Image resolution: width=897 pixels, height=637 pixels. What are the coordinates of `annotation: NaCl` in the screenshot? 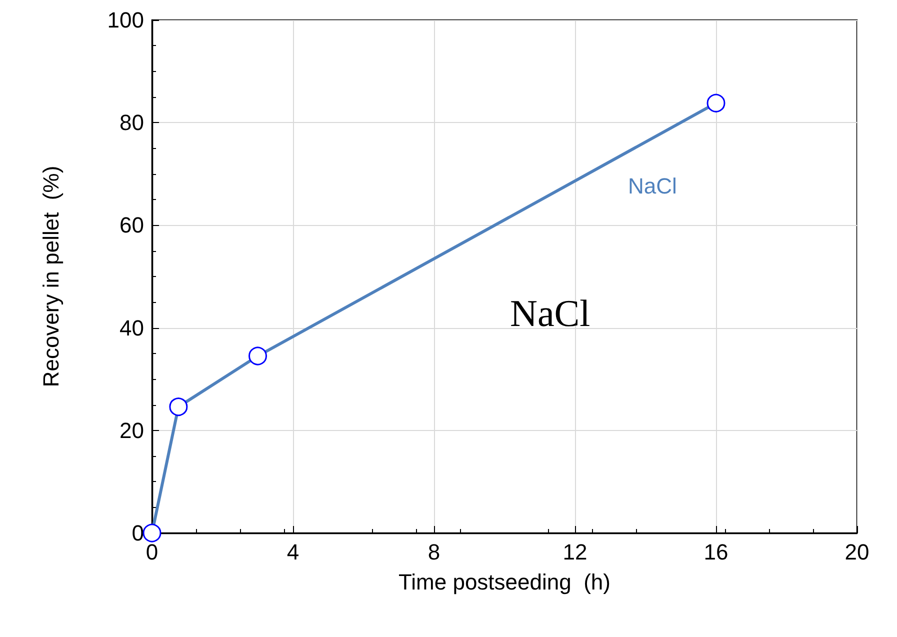 It's located at (550, 314).